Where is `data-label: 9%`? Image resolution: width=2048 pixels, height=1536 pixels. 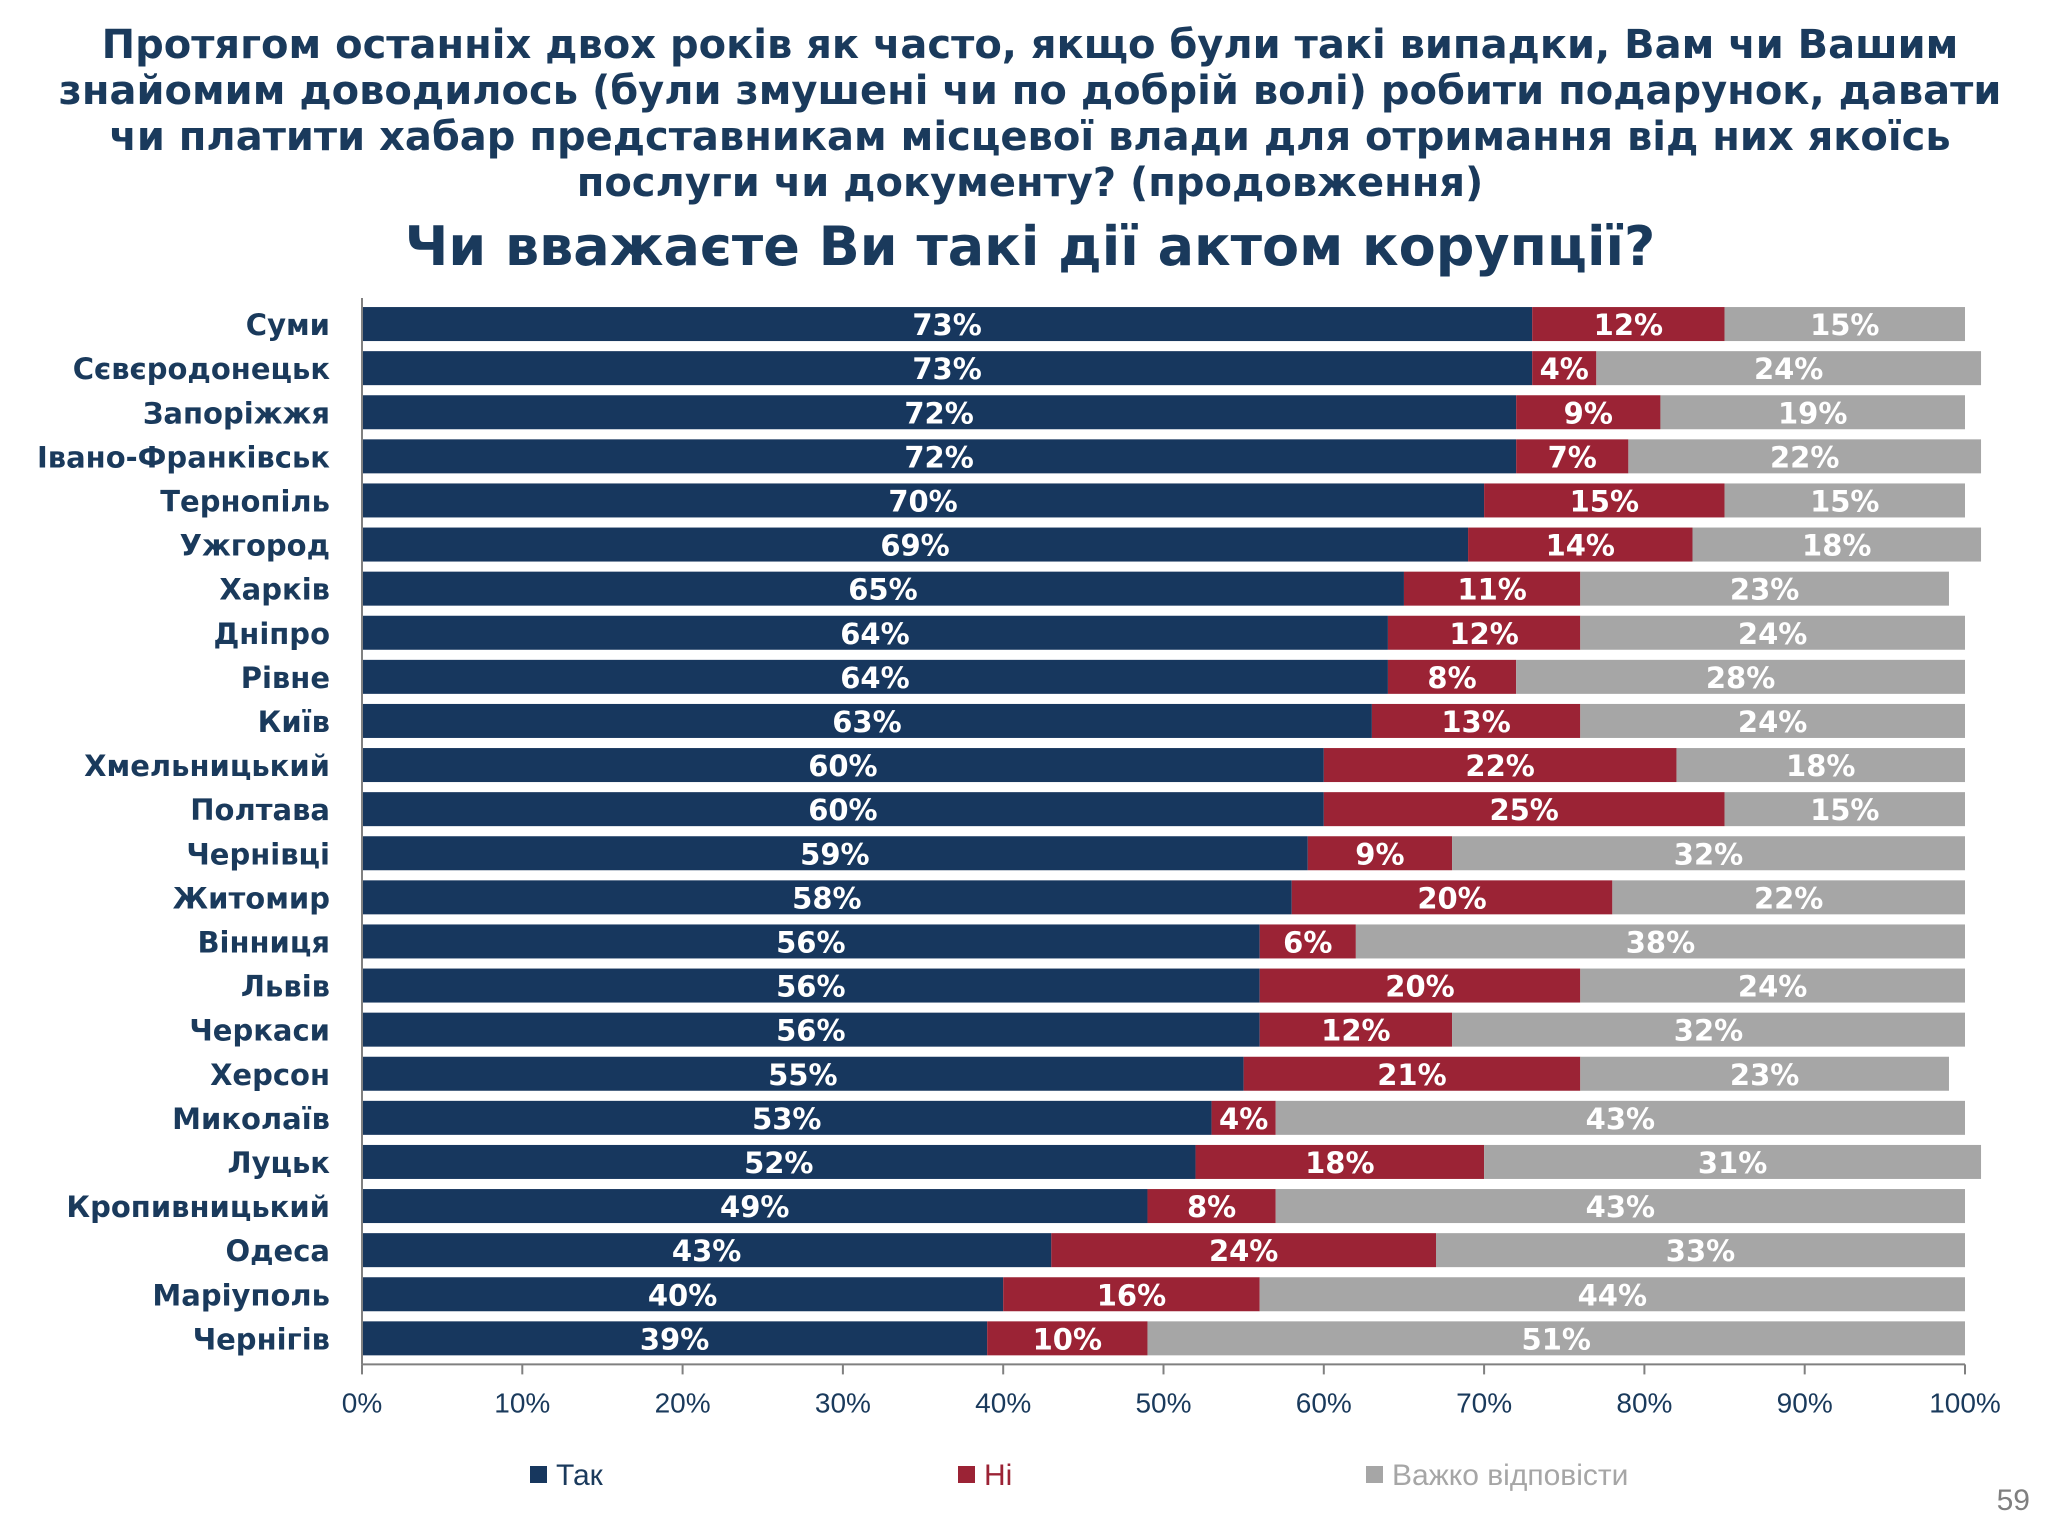 data-label: 9% is located at coordinates (1588, 413).